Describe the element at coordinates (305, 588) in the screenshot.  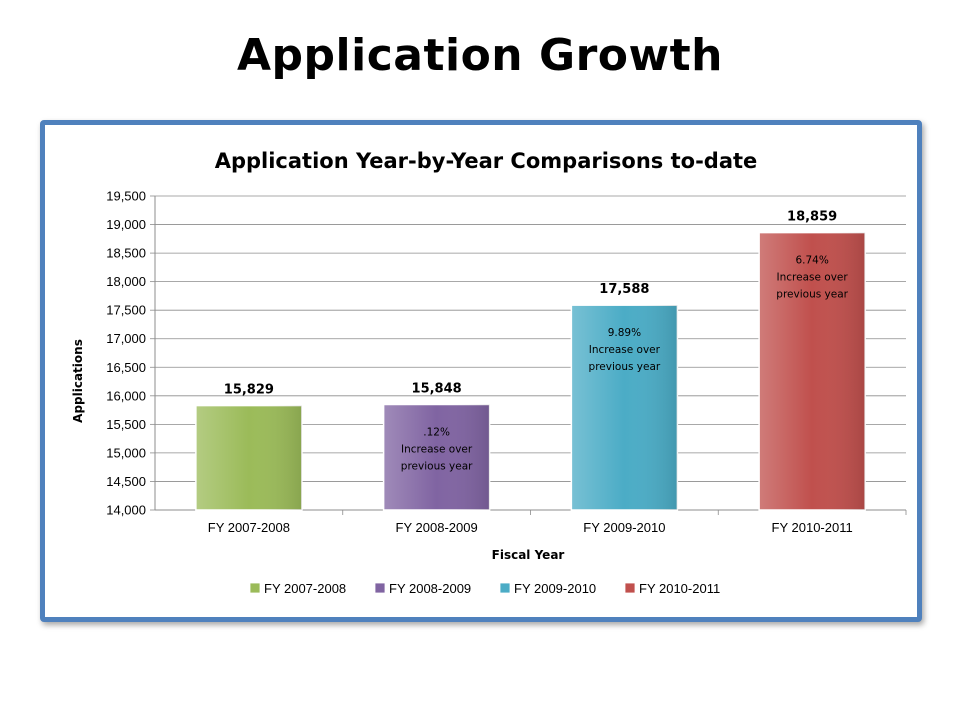
I see `legend-label: FY 2007-2008` at that location.